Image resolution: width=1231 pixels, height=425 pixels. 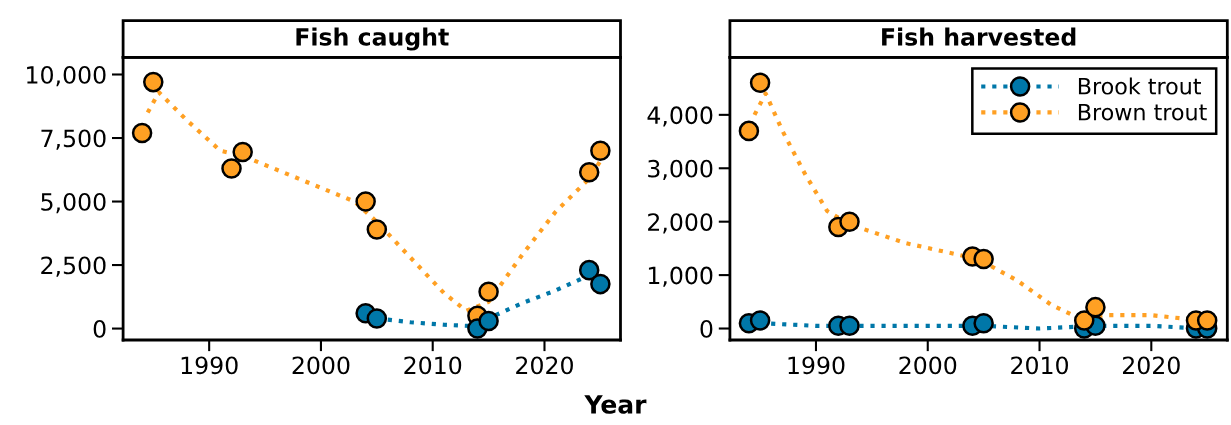 I want to click on x-axis-title: Year, so click(x=615, y=404).